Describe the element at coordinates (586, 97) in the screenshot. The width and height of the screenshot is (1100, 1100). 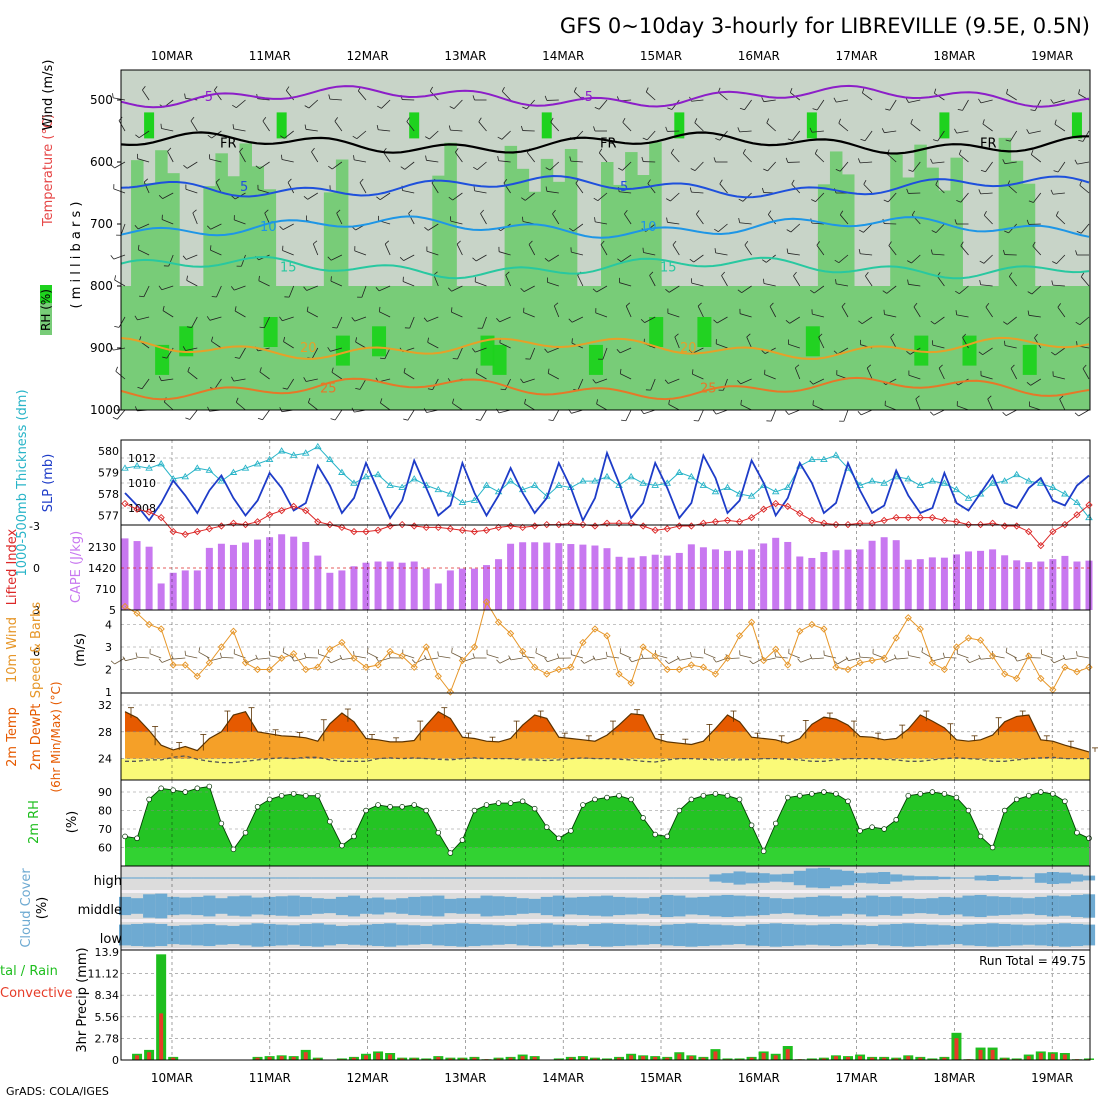
I see `isotherm-label: -5` at that location.